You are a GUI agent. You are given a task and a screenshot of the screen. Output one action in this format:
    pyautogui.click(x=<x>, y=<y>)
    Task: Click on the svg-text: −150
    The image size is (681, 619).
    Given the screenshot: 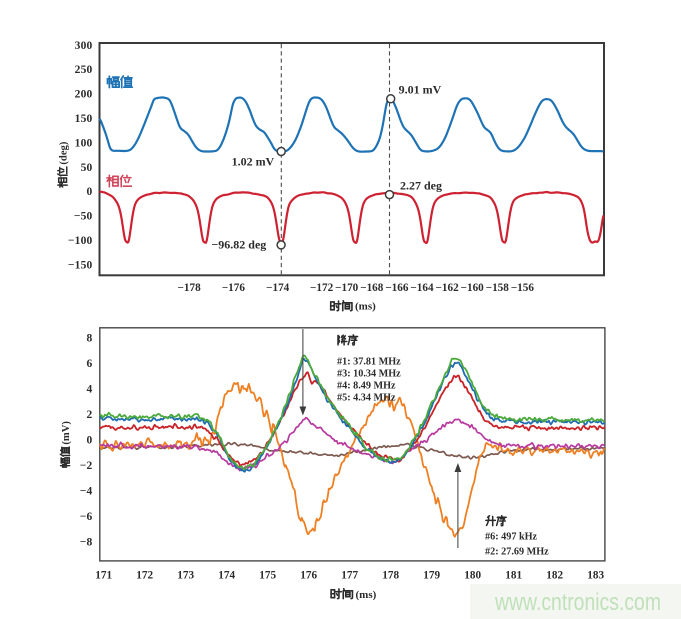 What is the action you would take?
    pyautogui.click(x=80, y=265)
    